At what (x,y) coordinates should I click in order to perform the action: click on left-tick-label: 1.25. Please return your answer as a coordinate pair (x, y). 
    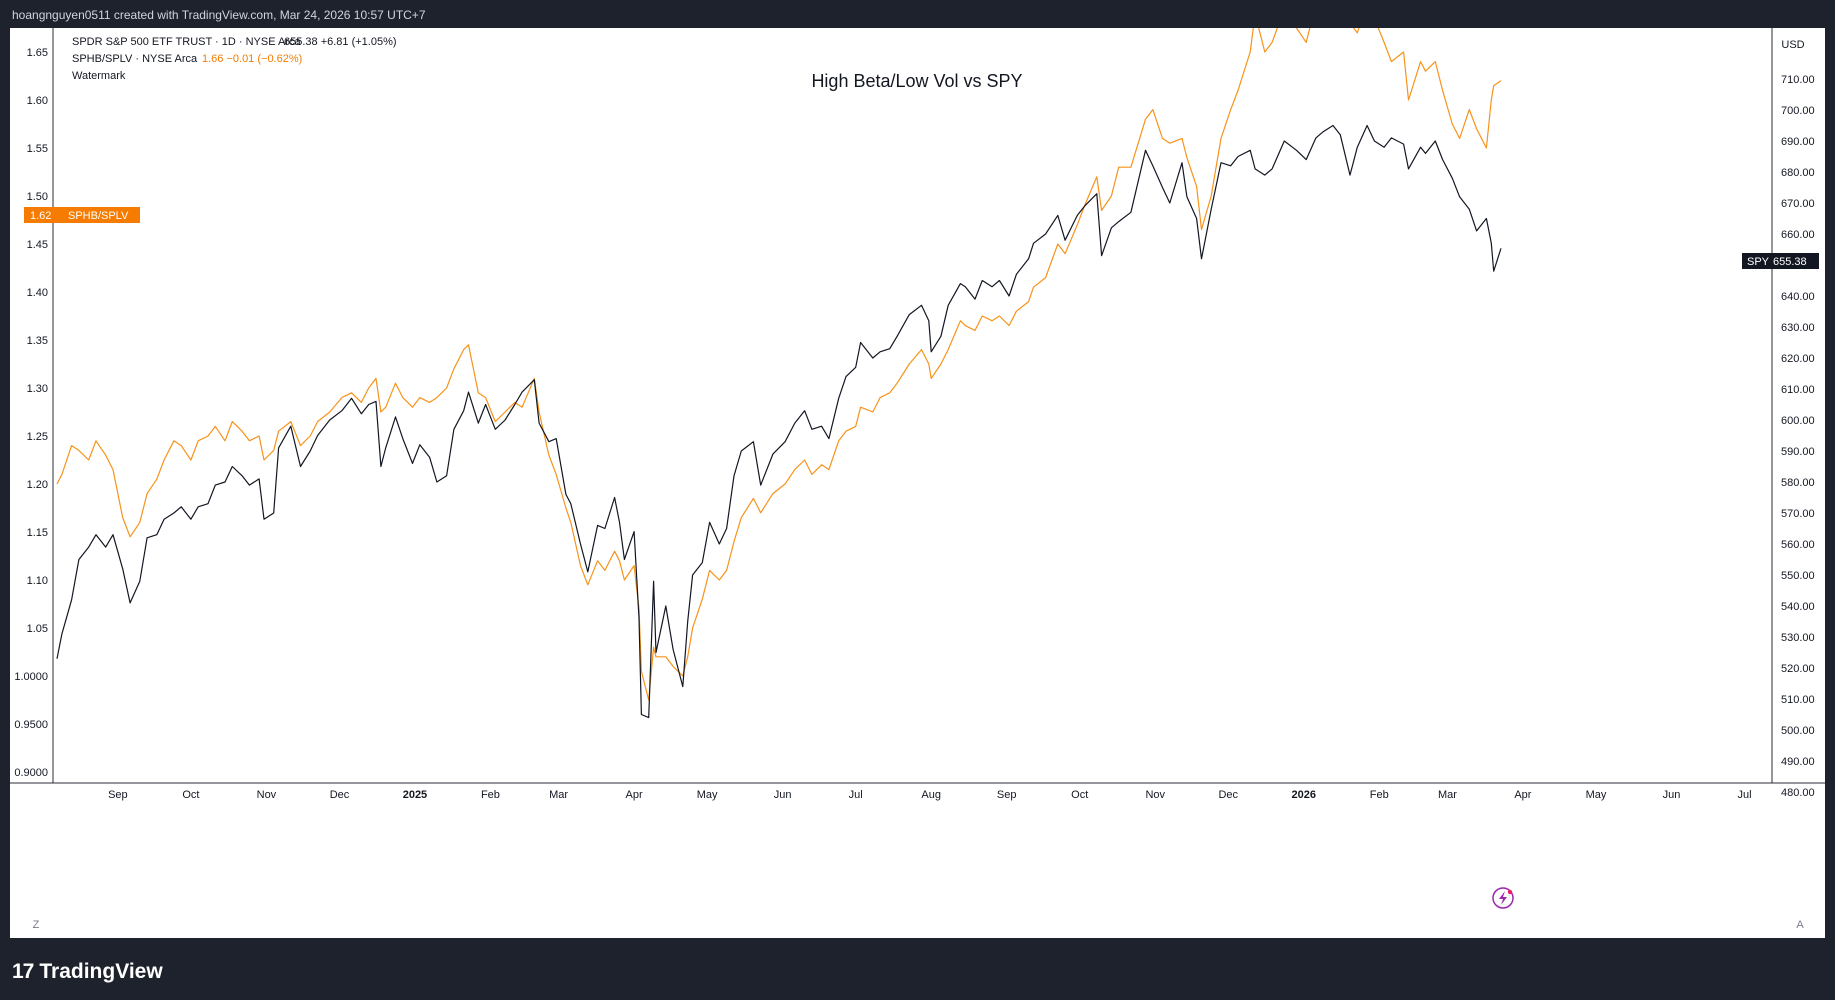
    Looking at the image, I should click on (37, 437).